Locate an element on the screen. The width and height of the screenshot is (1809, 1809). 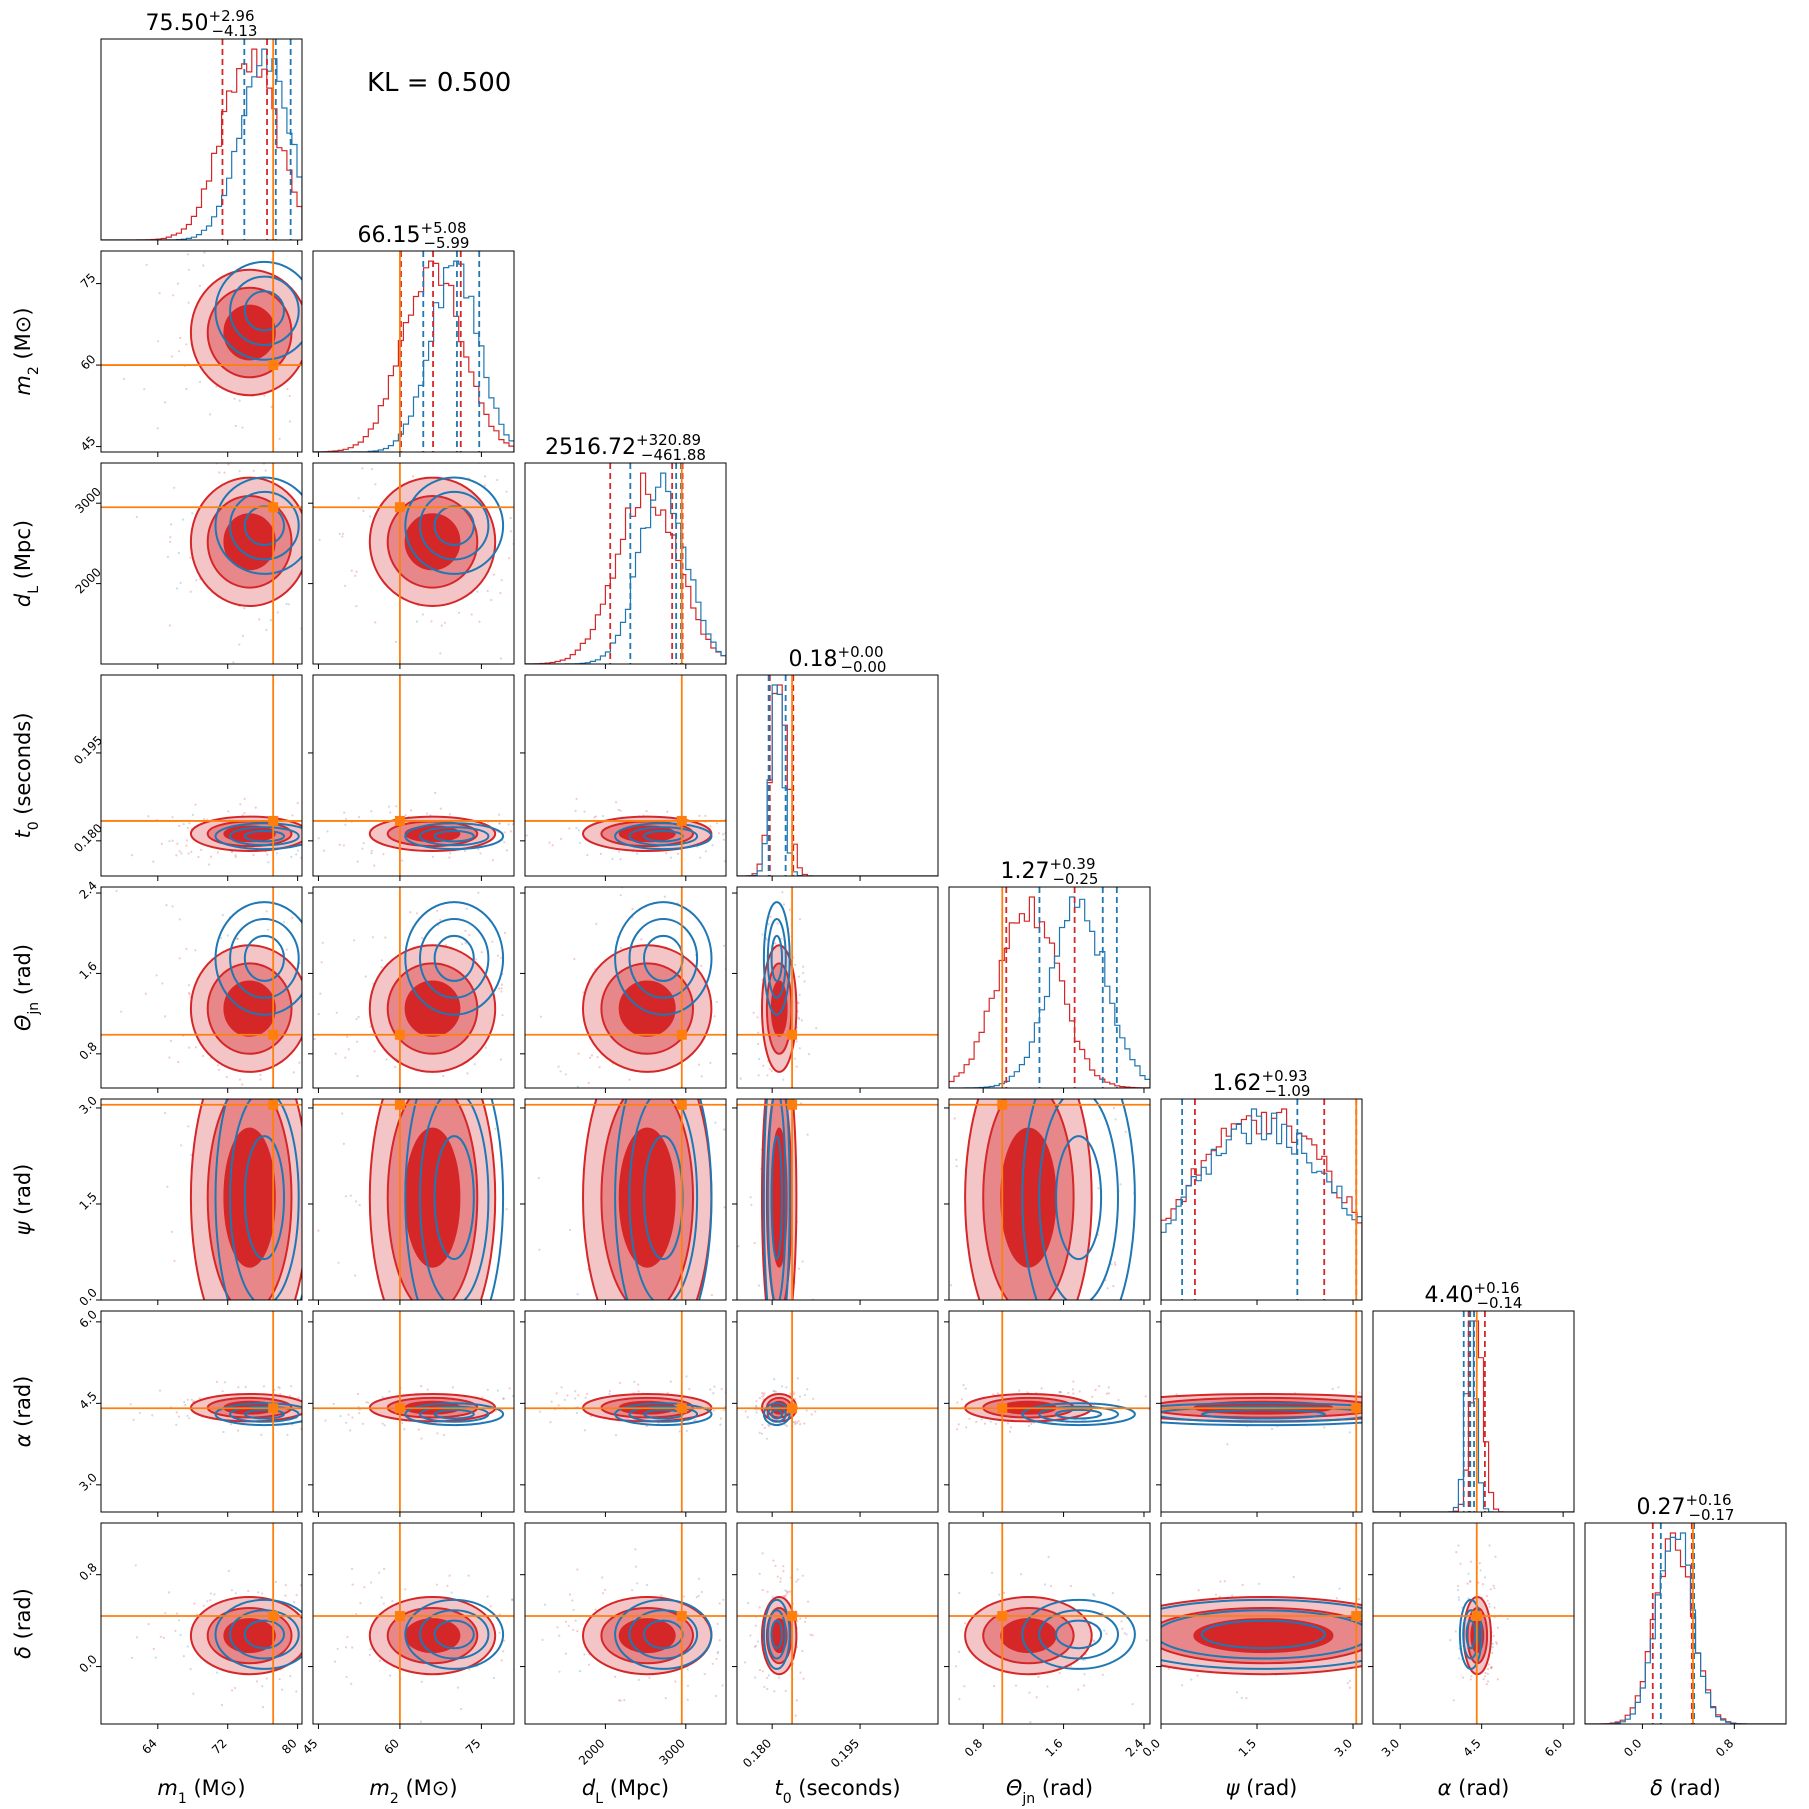
y-tick-label: 60 is located at coordinates (88, 362).